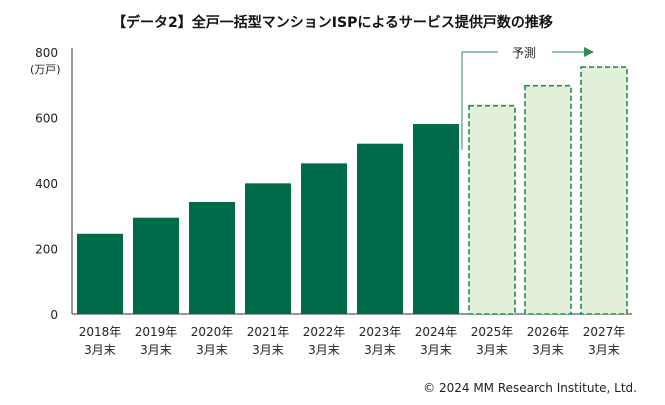 This screenshot has height=405, width=665. I want to click on y-tick-label: 400, so click(46, 184).